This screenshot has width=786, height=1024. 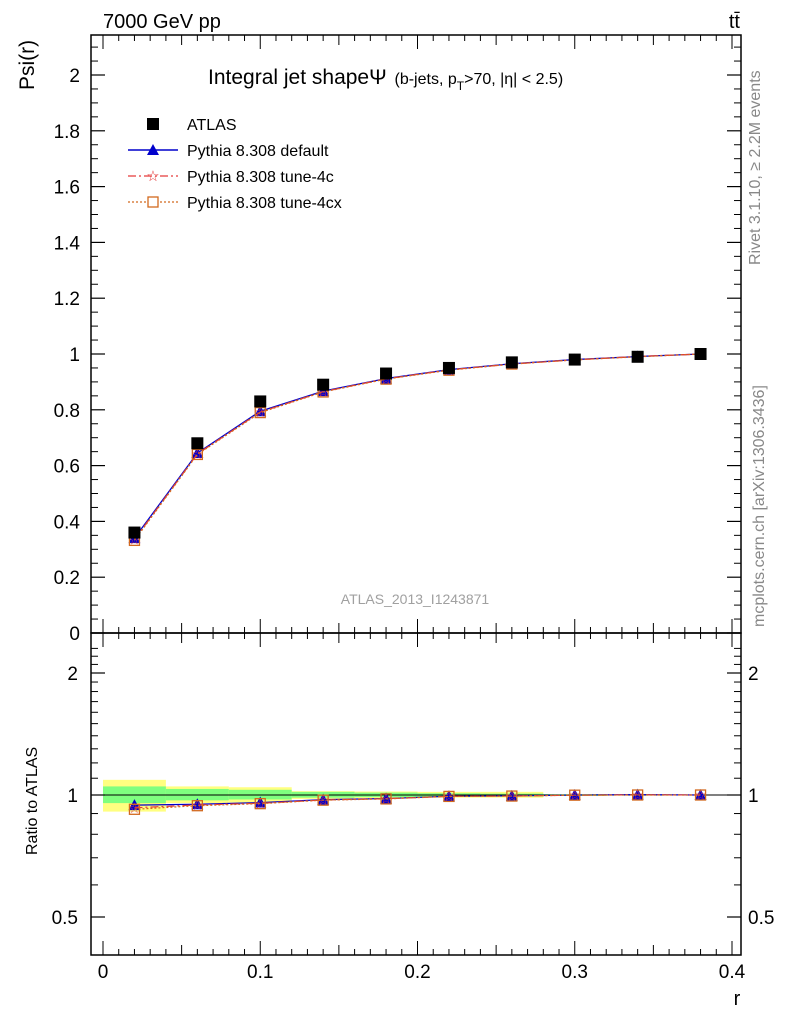 I want to click on x-tick-label: 0.3, so click(x=575, y=972).